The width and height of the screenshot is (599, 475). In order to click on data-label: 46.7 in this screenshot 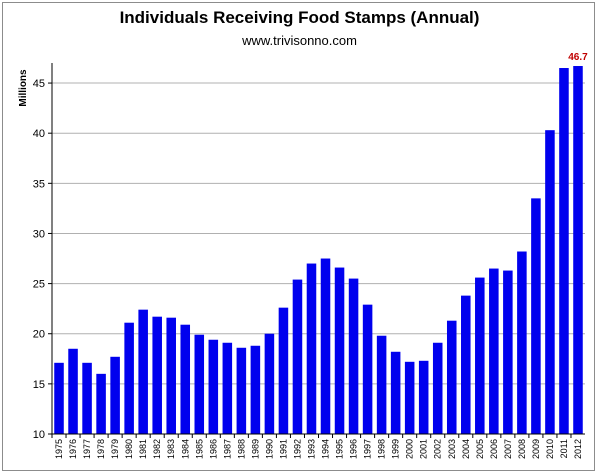, I will do `click(578, 57)`.